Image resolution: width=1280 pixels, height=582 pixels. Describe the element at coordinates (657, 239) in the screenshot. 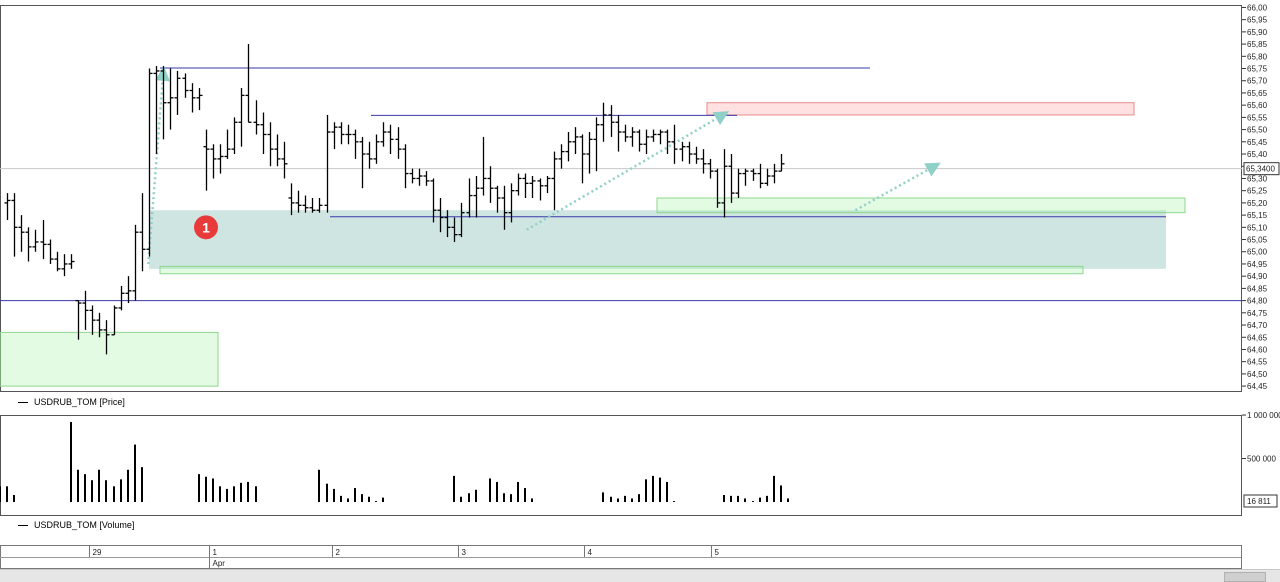

I see `teal-support-zone` at that location.